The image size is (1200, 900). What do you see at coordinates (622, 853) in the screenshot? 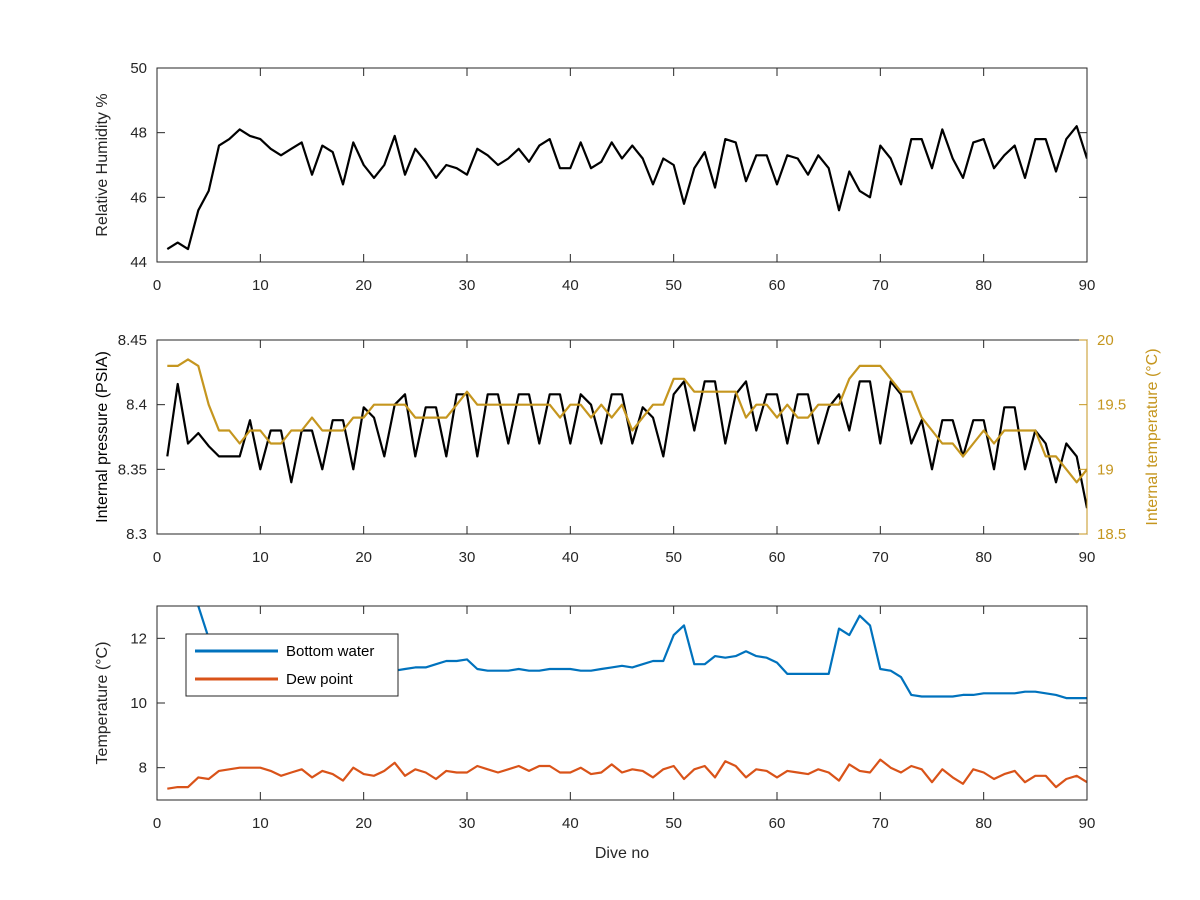
I see `temperature-xlabel: Dive no` at bounding box center [622, 853].